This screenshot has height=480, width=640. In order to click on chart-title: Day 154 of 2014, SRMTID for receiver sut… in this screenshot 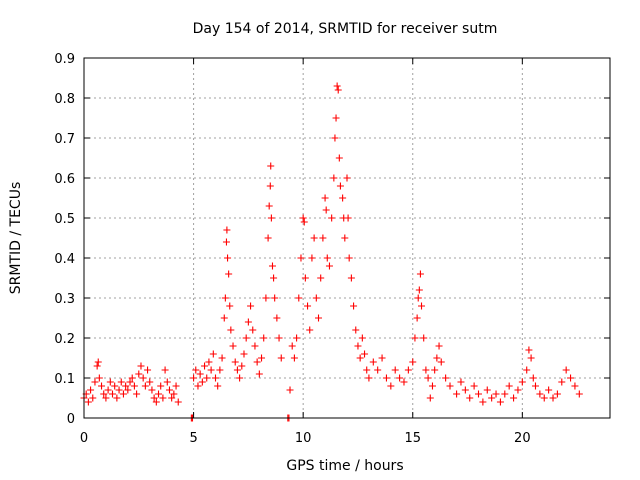, I will do `click(345, 29)`.